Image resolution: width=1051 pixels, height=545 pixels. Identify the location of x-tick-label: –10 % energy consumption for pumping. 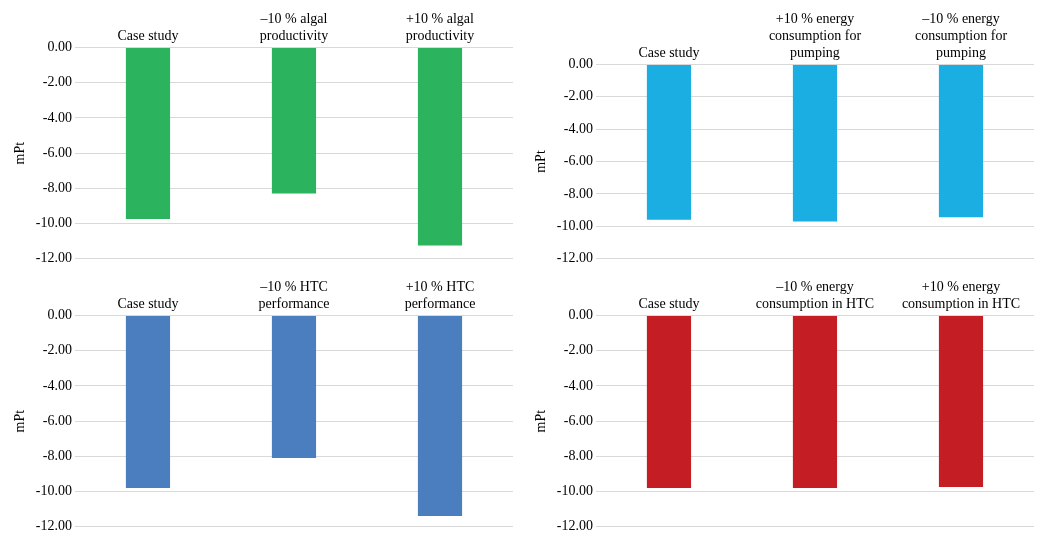
(961, 35).